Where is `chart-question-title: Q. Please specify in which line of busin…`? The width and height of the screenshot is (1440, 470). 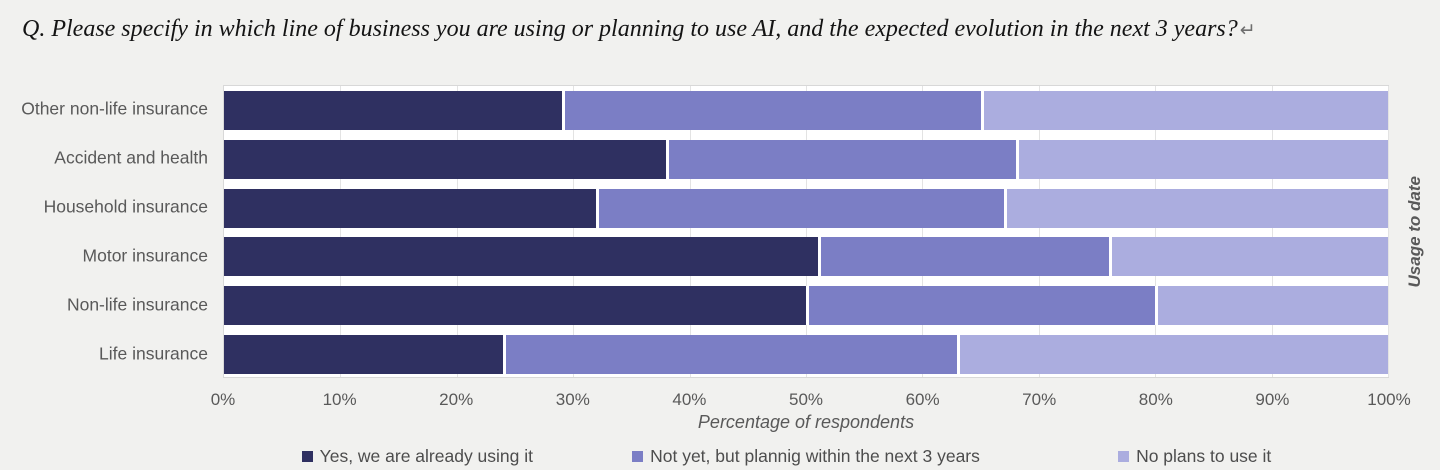
chart-question-title: Q. Please specify in which line of busin… is located at coordinates (639, 29).